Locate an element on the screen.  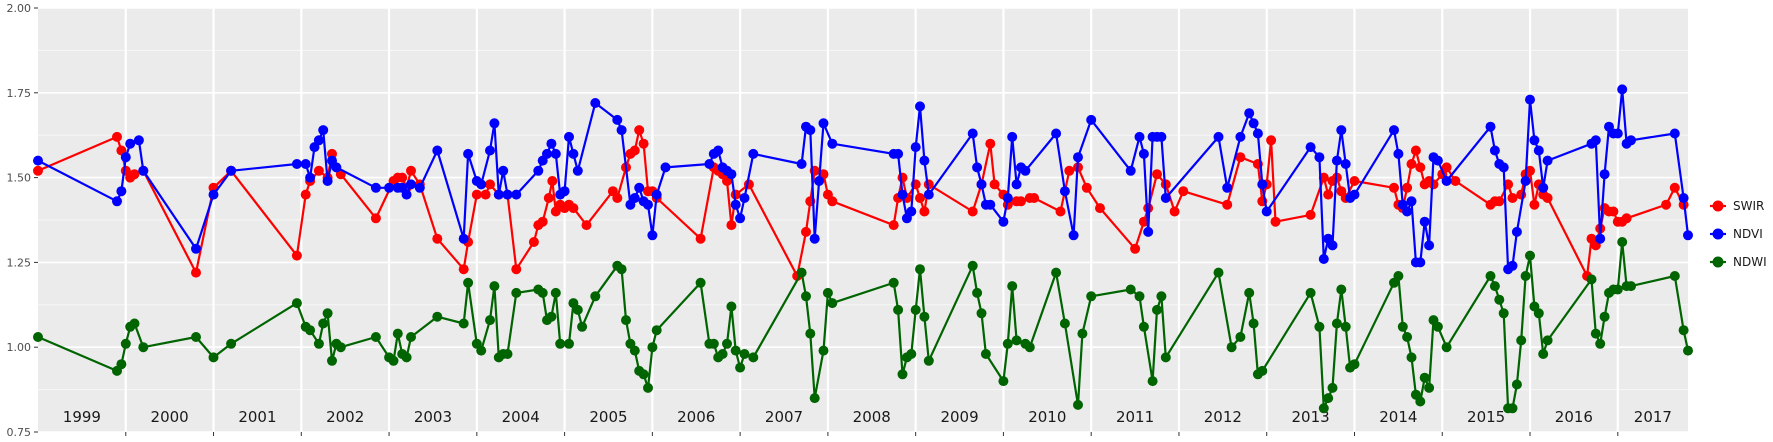
year-label: 2013 is located at coordinates (1311, 417).